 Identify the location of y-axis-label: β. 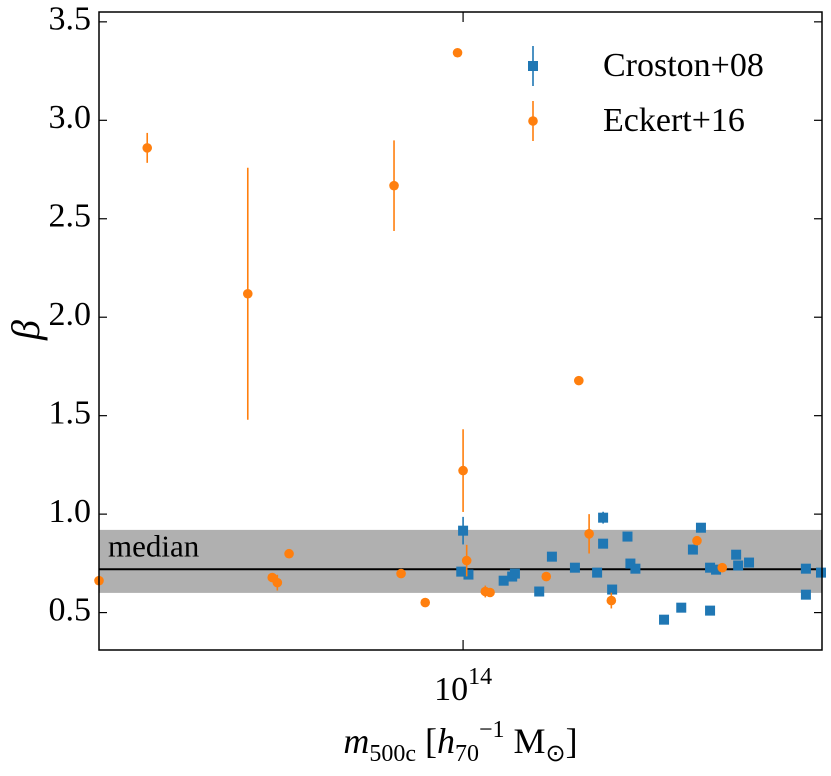
(25, 330).